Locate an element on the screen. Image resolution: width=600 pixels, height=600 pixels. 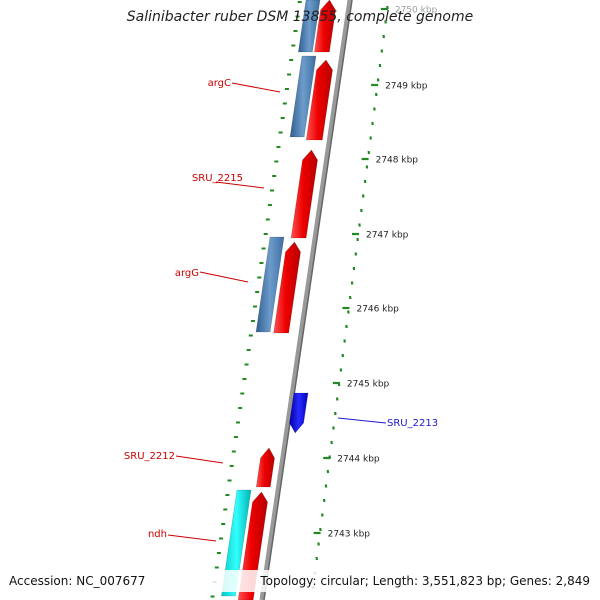
gene-bar-argg-forward is located at coordinates (287, 287).